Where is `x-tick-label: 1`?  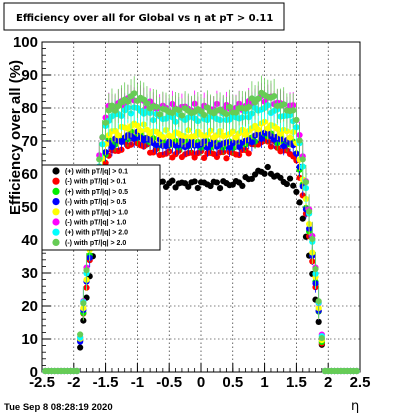 x-tick-label: 1 is located at coordinates (264, 382).